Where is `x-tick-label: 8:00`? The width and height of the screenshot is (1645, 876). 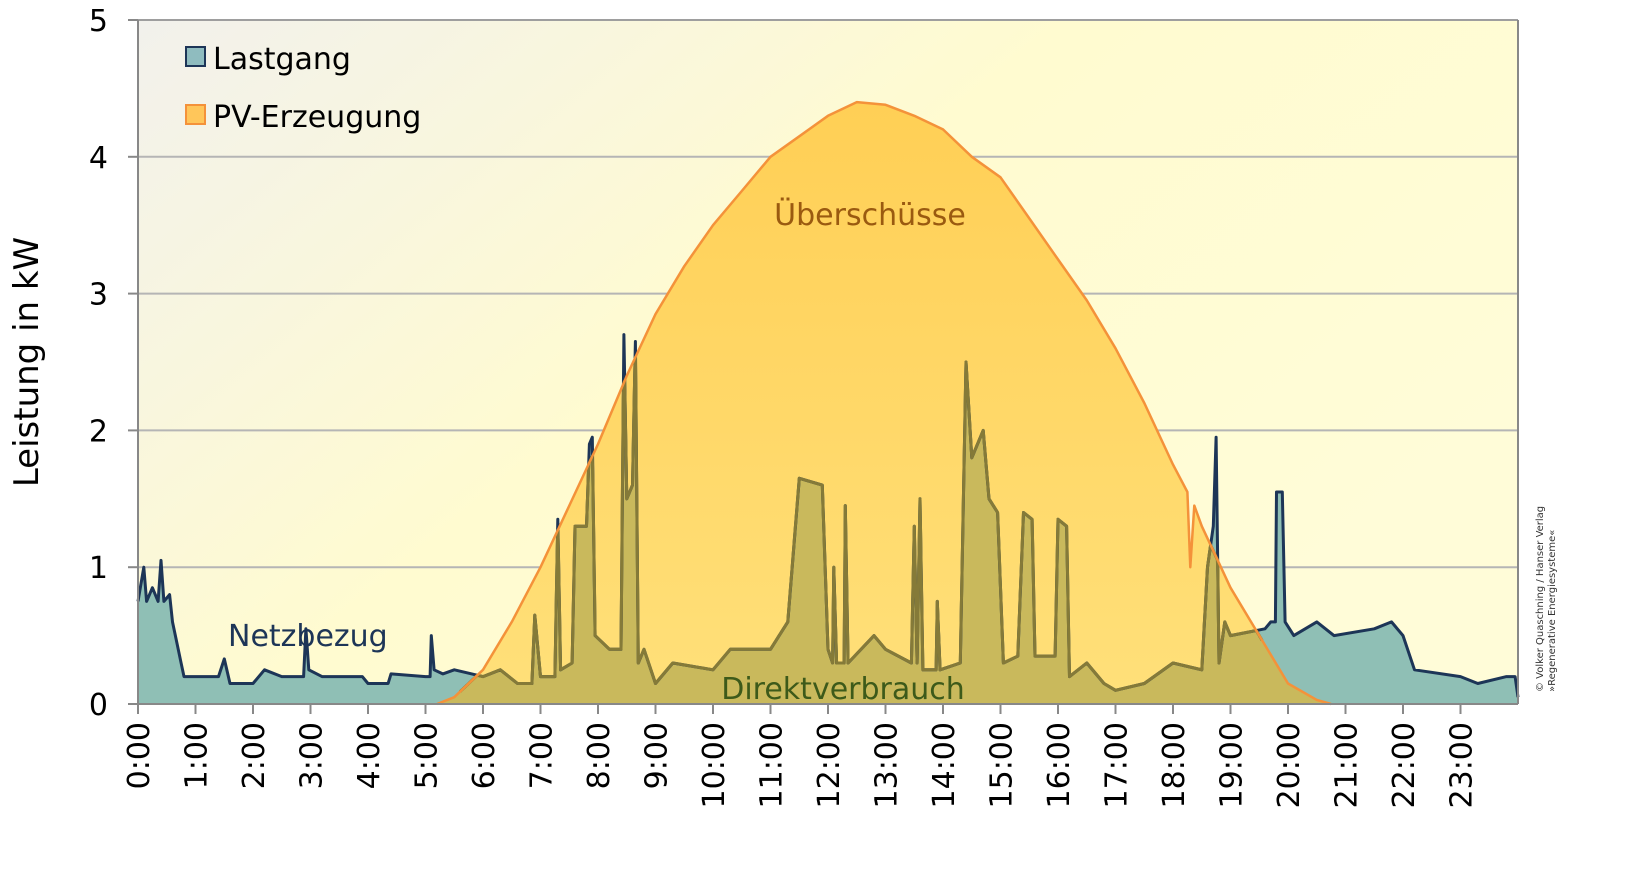
x-tick-label: 8:00 is located at coordinates (599, 755).